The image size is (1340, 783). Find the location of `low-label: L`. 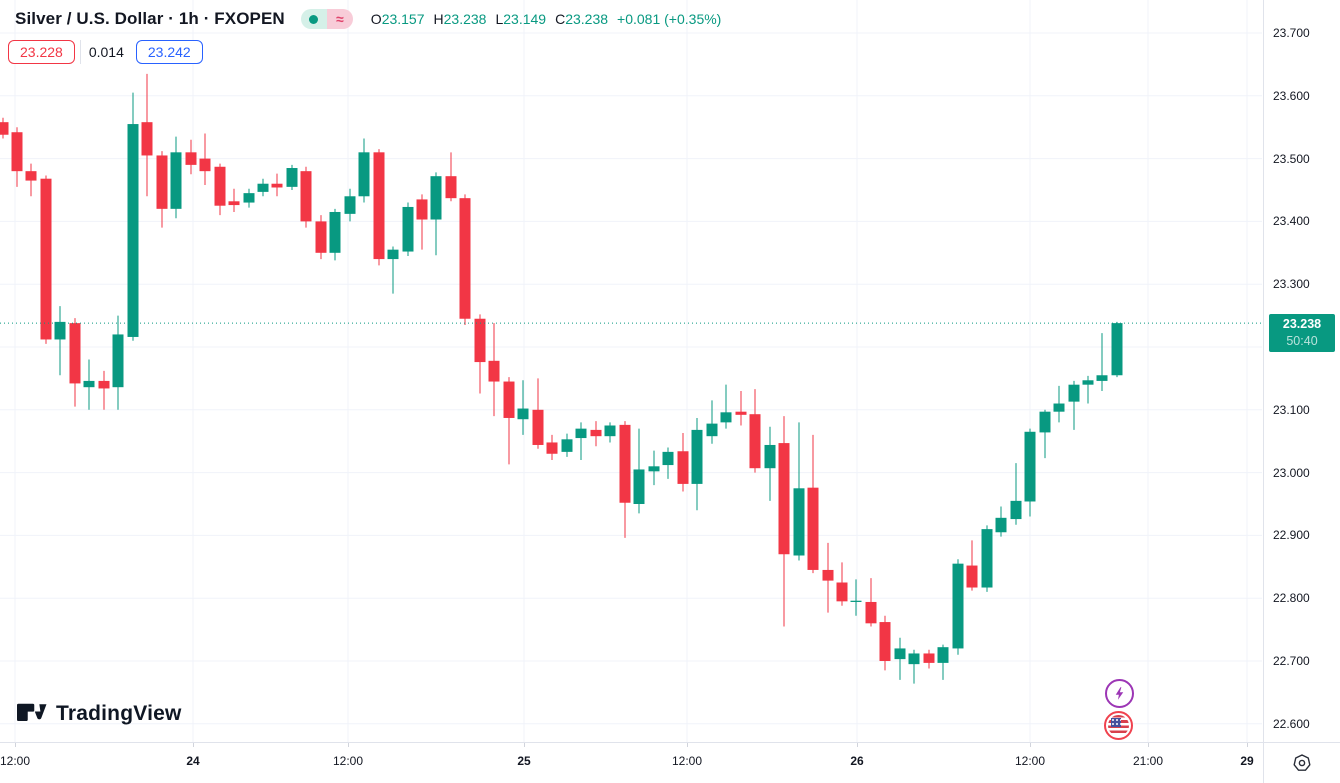

low-label: L is located at coordinates (499, 19).